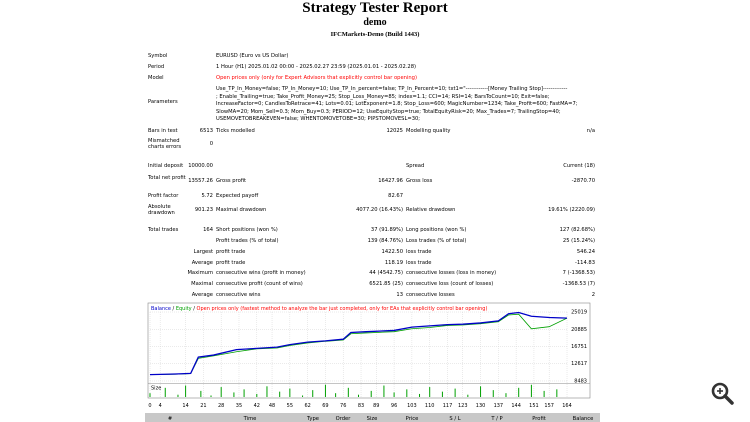 The image size is (750, 422). Describe the element at coordinates (259, 284) in the screenshot. I see `row-value: consecutive profit (count of wins)` at that location.